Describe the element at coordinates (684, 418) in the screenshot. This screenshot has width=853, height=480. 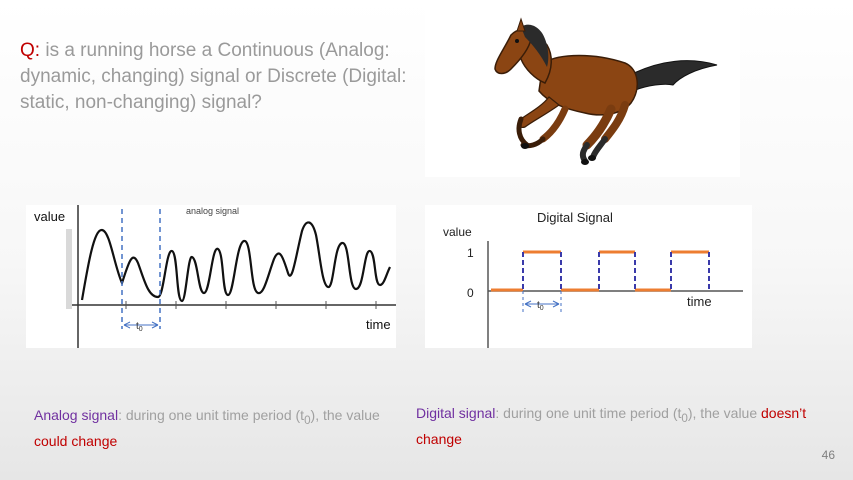
I see `digital-caption-sub: 0` at that location.